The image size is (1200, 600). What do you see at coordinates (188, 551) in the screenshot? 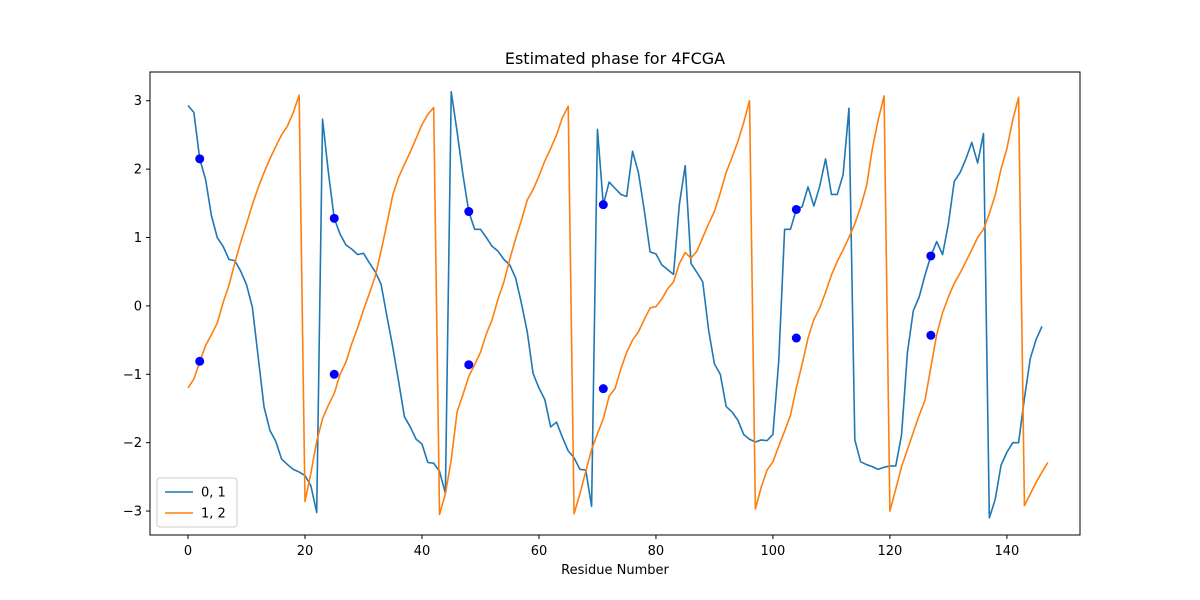
I see `x-tick-label: 0` at bounding box center [188, 551].